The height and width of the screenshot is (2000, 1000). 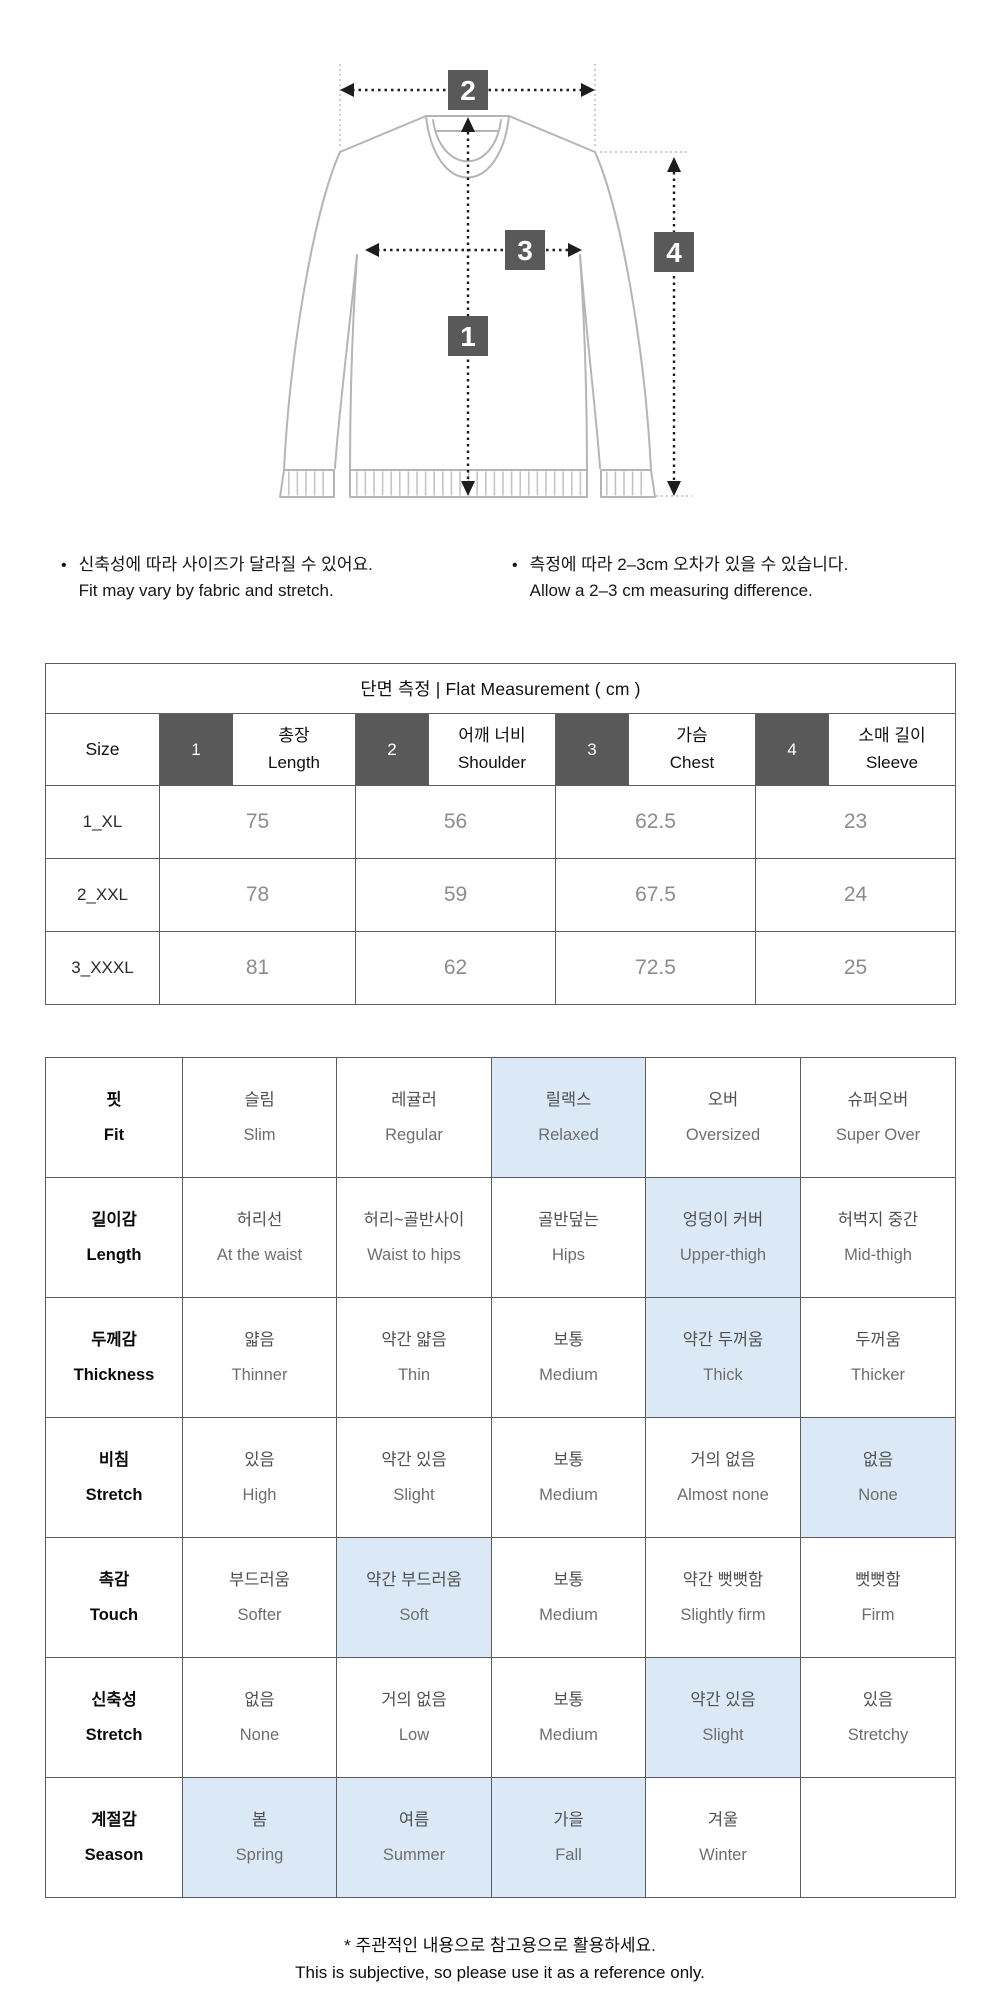 What do you see at coordinates (114, 1135) in the screenshot?
I see `row-label-en: Fit` at bounding box center [114, 1135].